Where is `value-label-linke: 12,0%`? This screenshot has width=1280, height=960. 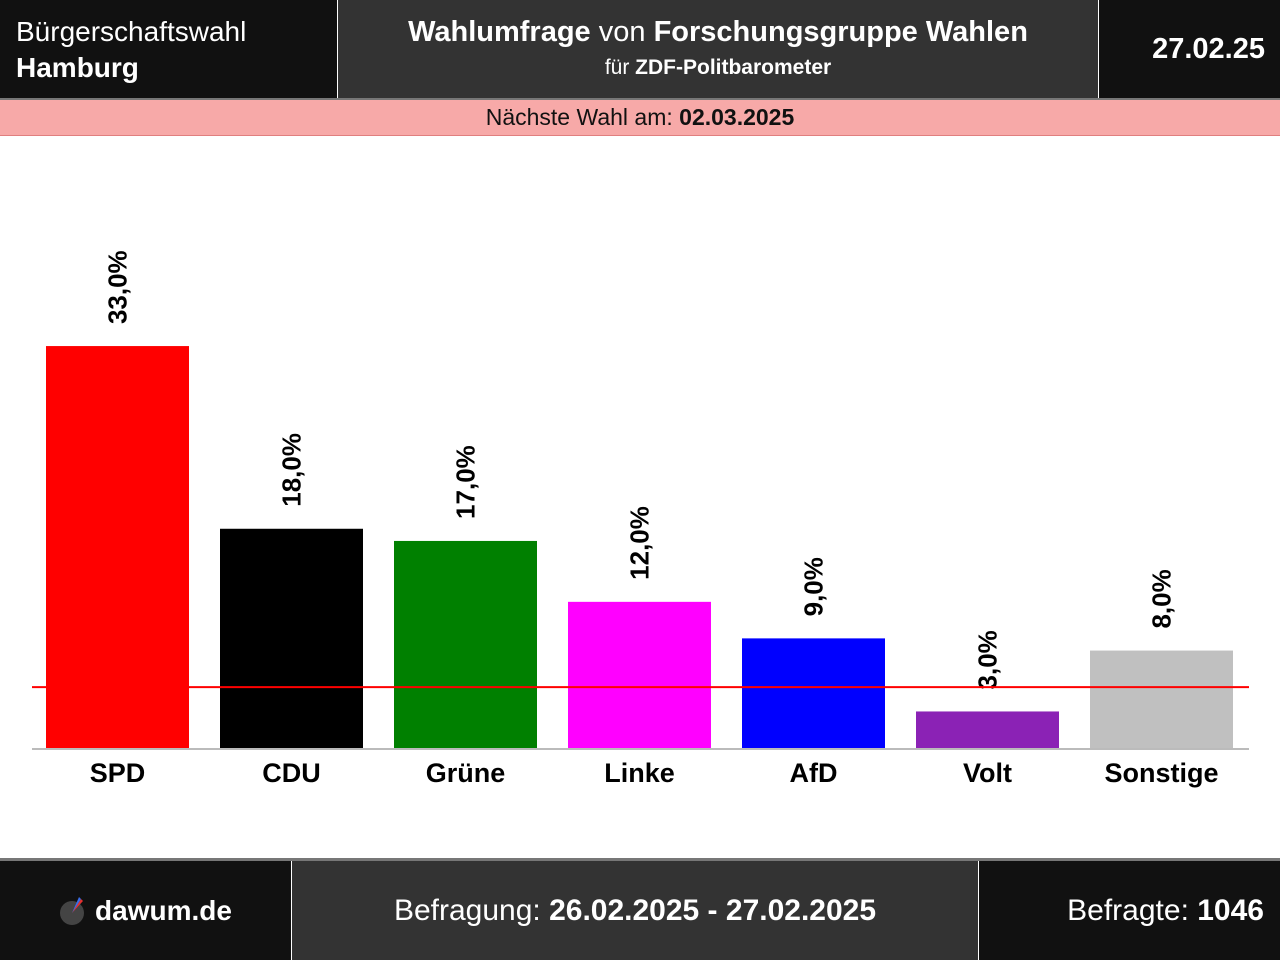 value-label-linke: 12,0% is located at coordinates (640, 543).